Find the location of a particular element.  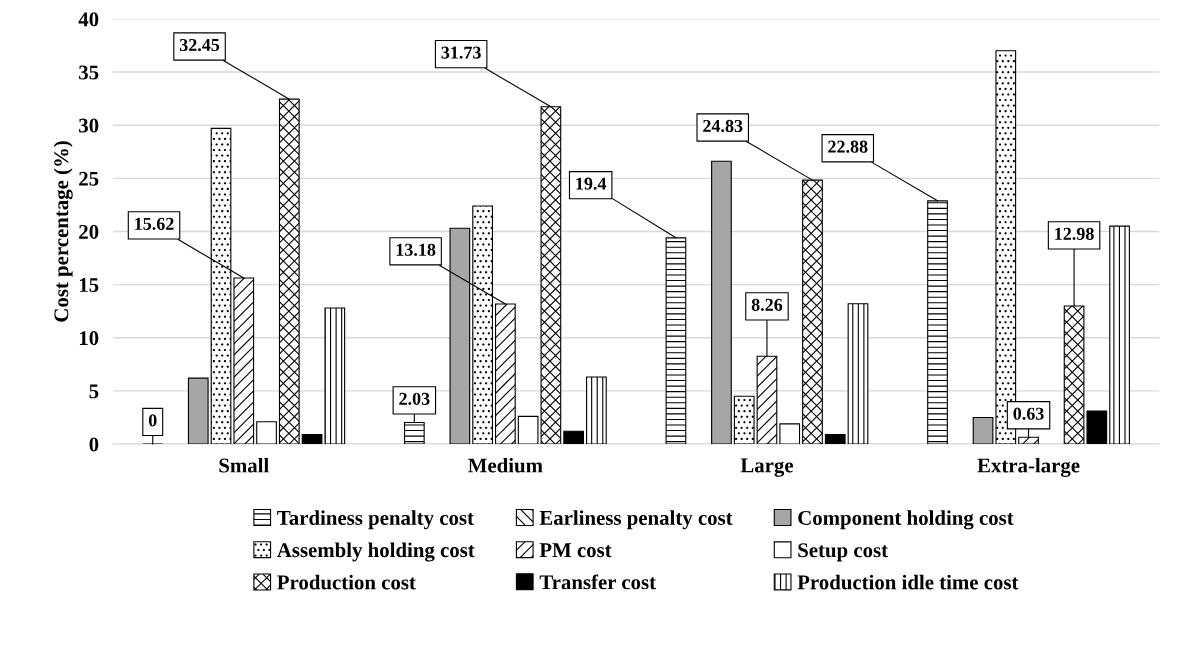

legend-label: Component holding cost is located at coordinates (906, 520).